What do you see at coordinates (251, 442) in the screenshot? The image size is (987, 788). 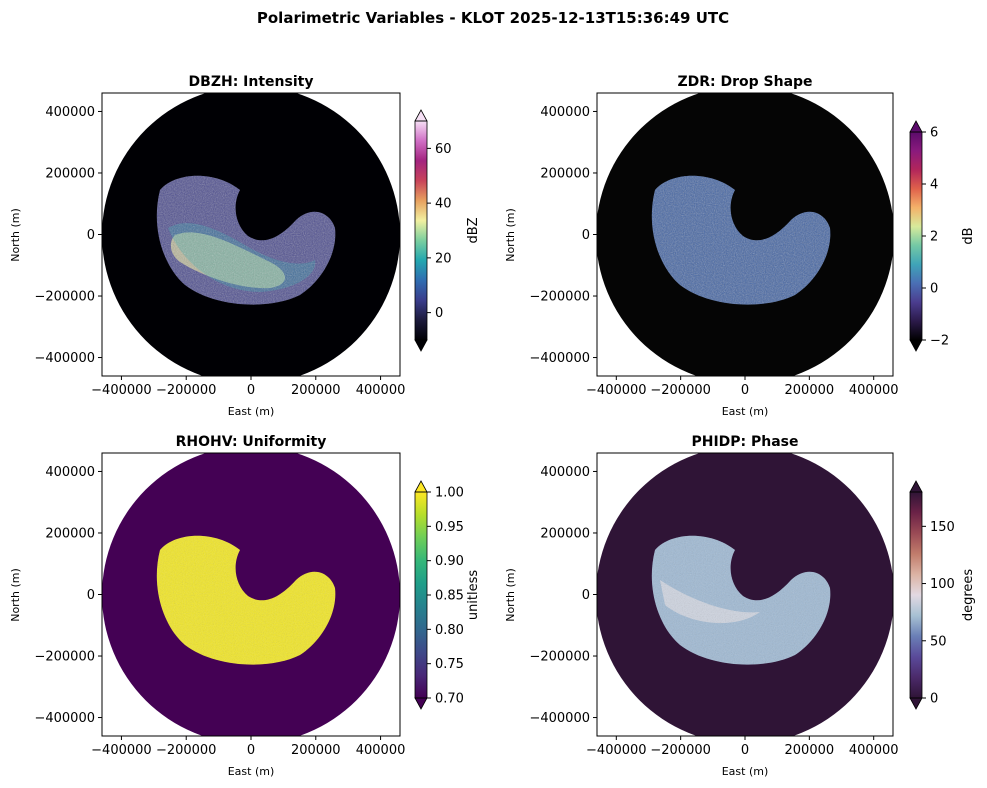 I see `panel-title: RHOHV: Uniformity` at bounding box center [251, 442].